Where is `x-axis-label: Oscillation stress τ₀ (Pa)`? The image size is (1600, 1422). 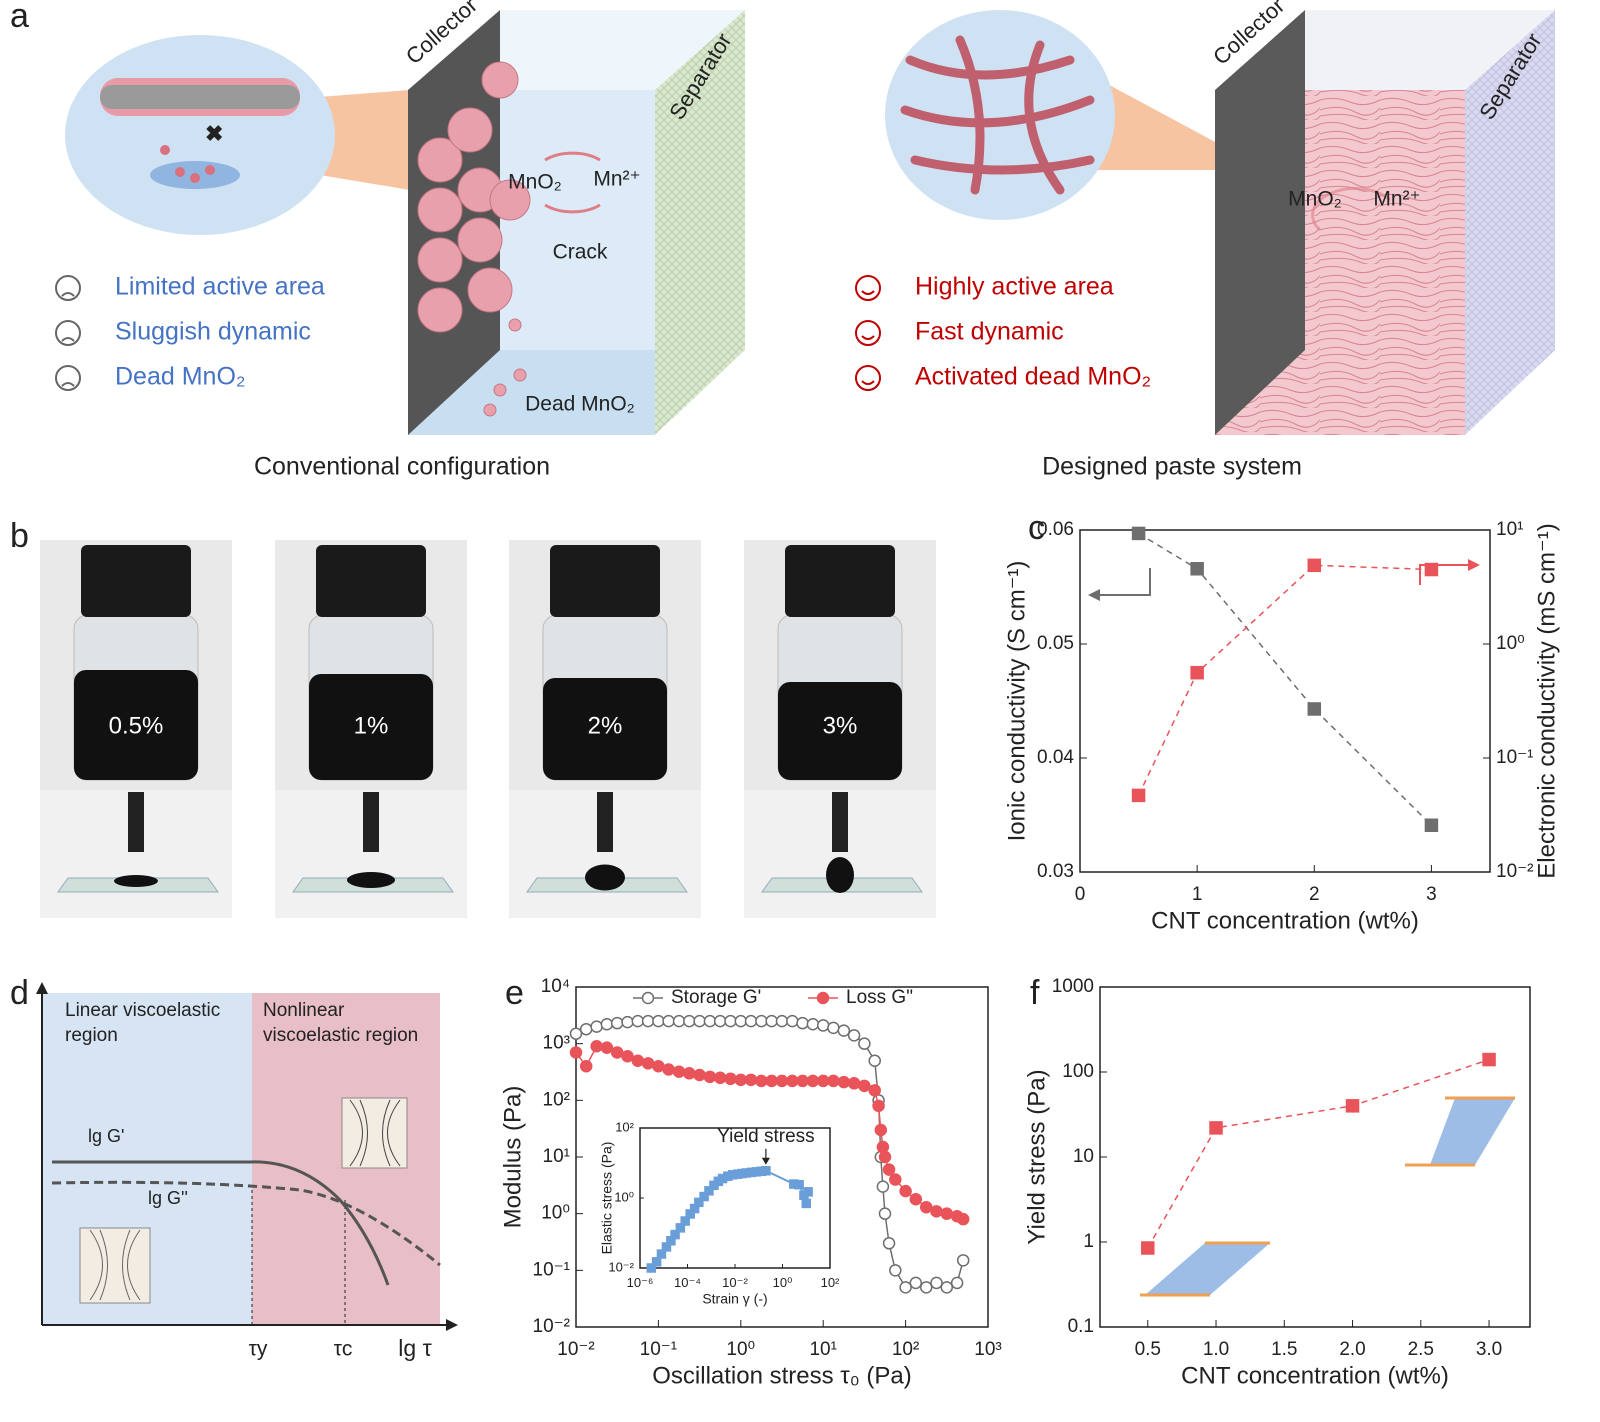
x-axis-label: Oscillation stress τ₀ (Pa) is located at coordinates (782, 1376).